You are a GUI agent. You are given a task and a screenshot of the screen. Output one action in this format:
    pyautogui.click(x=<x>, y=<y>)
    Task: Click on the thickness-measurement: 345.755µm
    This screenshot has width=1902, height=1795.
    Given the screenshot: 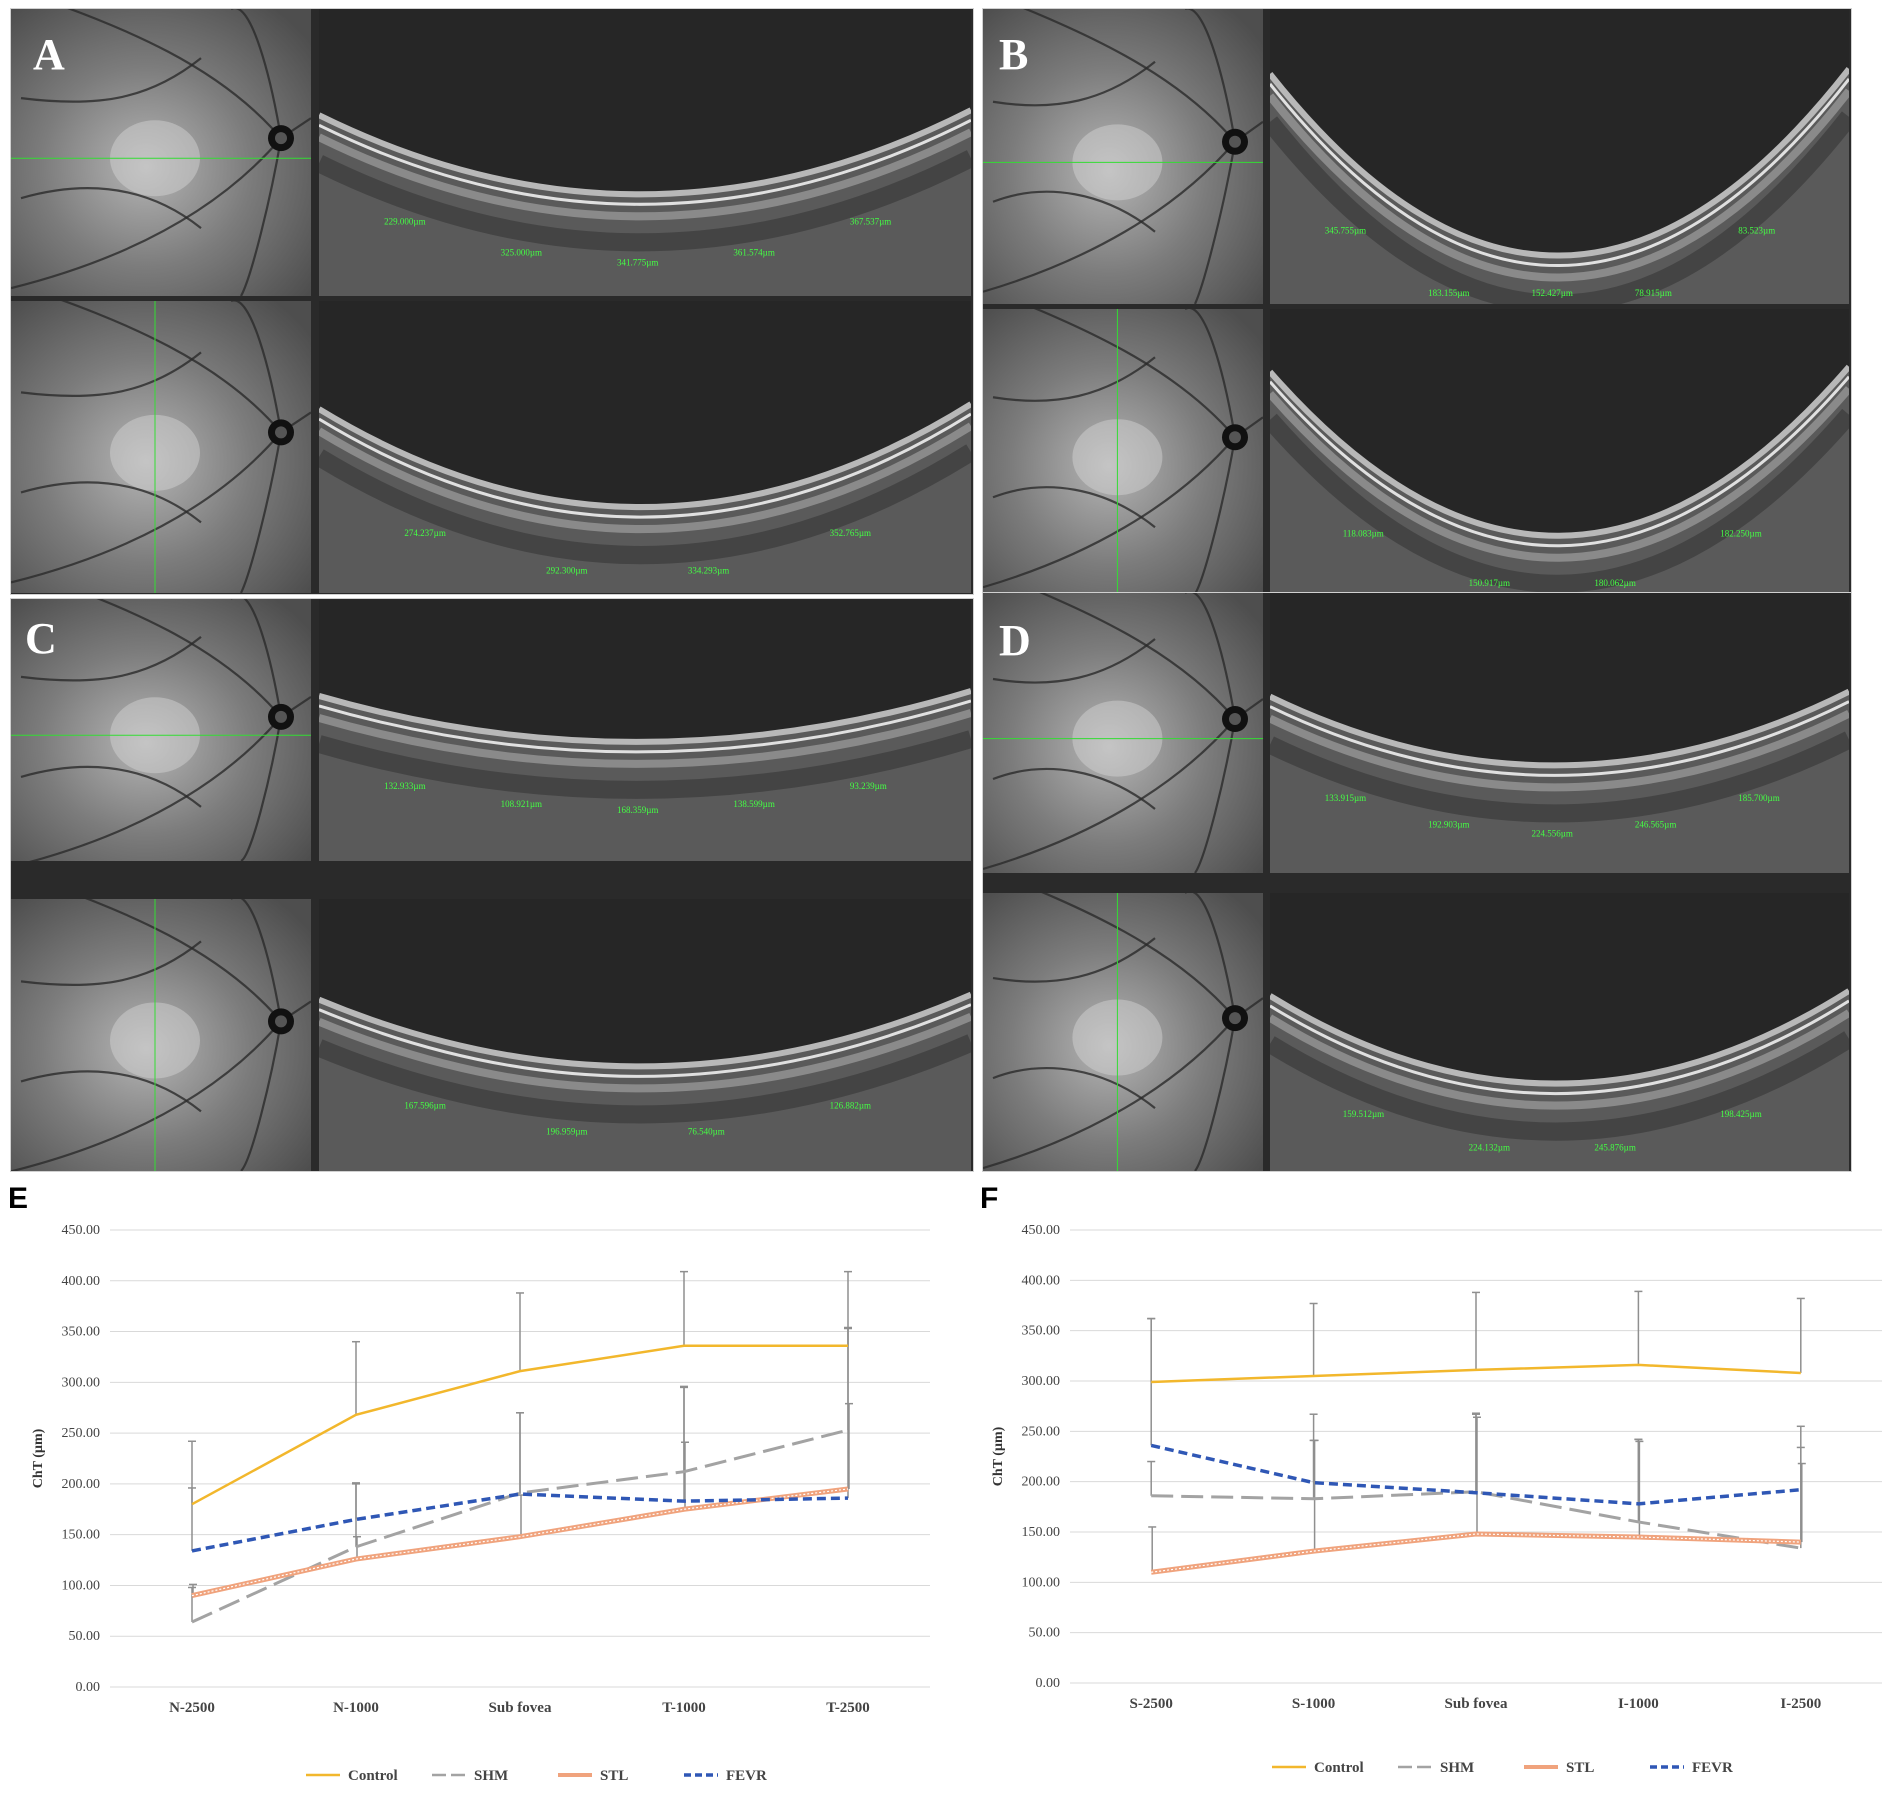 What is the action you would take?
    pyautogui.click(x=1345, y=230)
    